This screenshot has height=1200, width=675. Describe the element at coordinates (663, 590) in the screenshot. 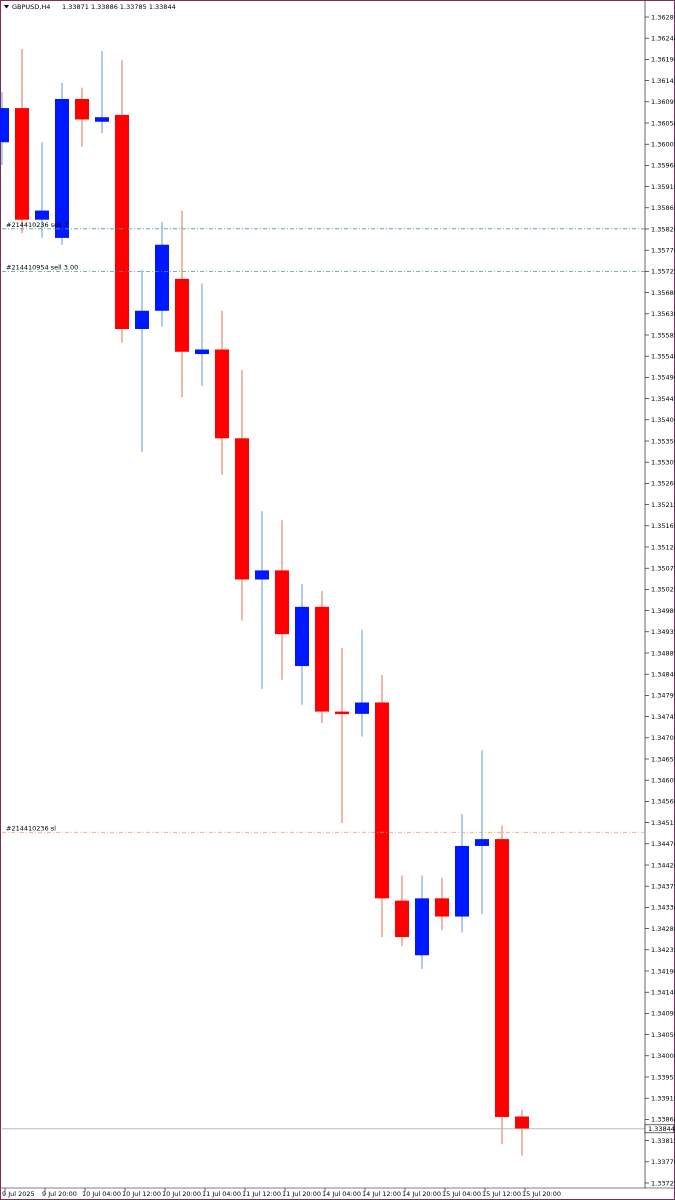

I see `price-tick-label: 1.35025` at that location.